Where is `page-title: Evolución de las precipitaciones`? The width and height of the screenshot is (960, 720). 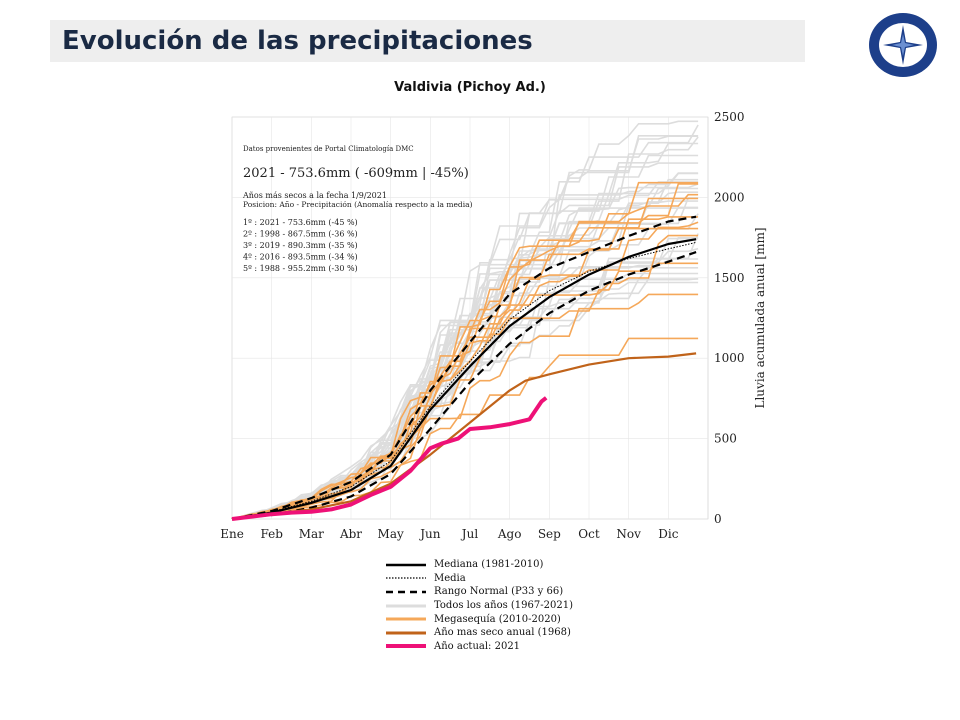
page-title: Evolución de las precipitaciones is located at coordinates (297, 41).